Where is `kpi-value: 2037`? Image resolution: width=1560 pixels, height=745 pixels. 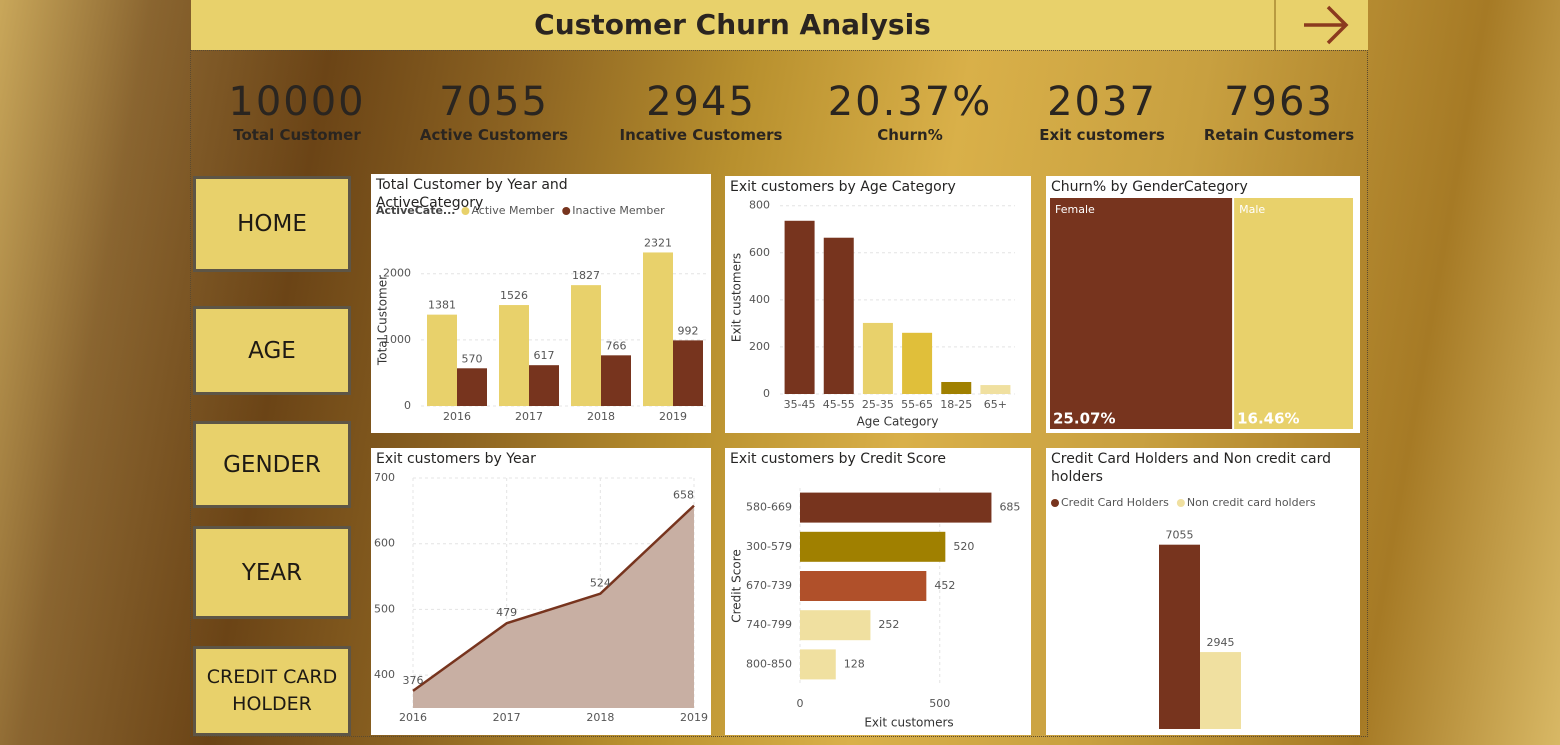 kpi-value: 2037 is located at coordinates (1102, 102).